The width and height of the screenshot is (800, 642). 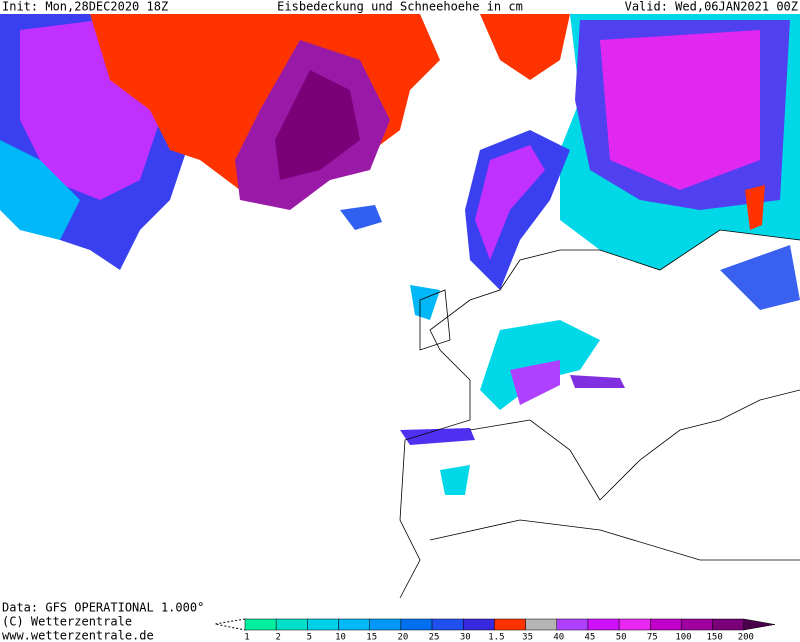 I want to click on legend-label: 2, so click(x=277, y=637).